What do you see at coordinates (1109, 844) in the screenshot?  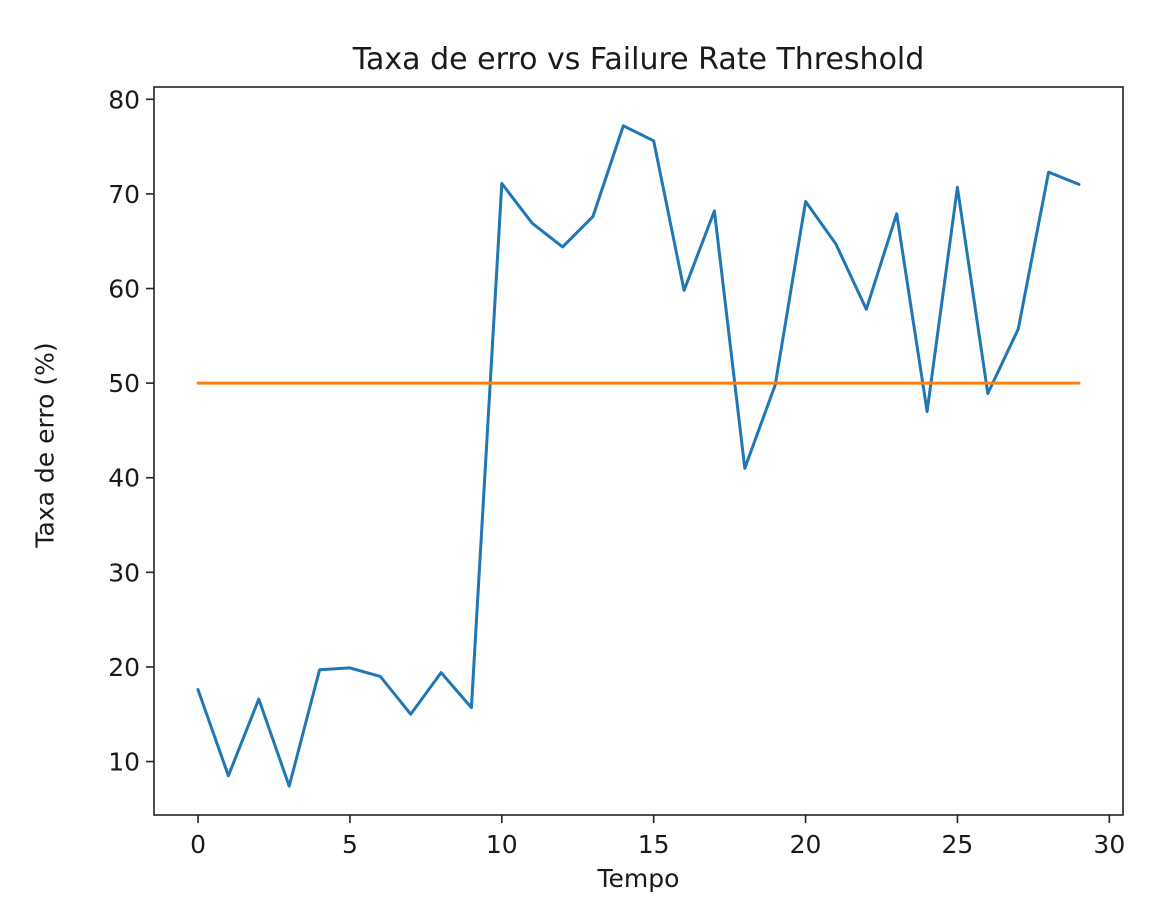 I see `x-tick-label: 30` at bounding box center [1109, 844].